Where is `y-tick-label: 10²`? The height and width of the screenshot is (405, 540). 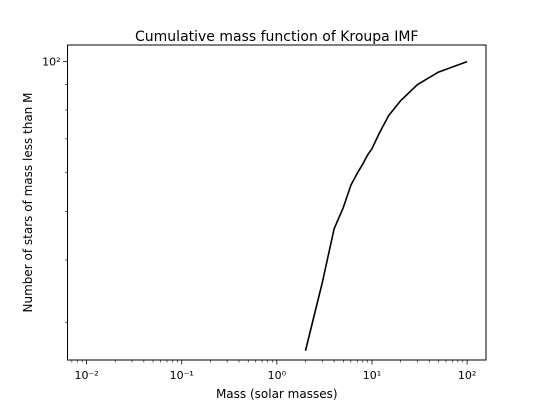
y-tick-label: 10² is located at coordinates (51, 62).